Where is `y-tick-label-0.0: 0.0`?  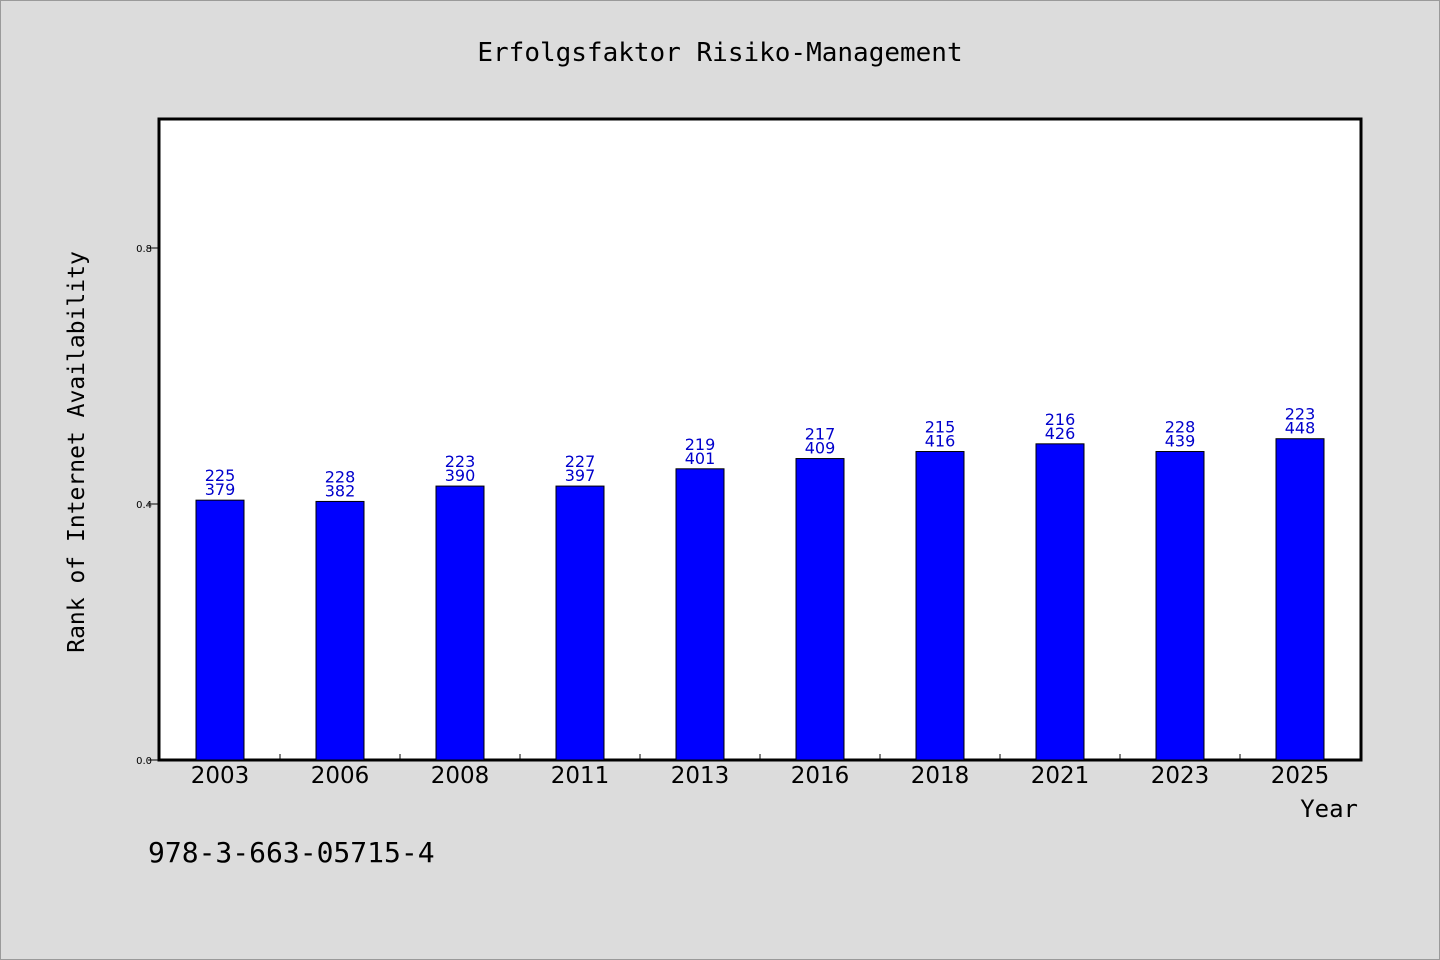 y-tick-label-0.0: 0.0 is located at coordinates (144, 761).